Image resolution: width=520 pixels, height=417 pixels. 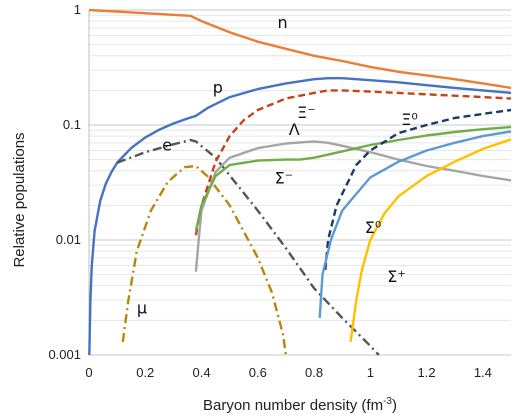 I want to click on series-label-Sigma+: Σ⁺, so click(x=396, y=276).